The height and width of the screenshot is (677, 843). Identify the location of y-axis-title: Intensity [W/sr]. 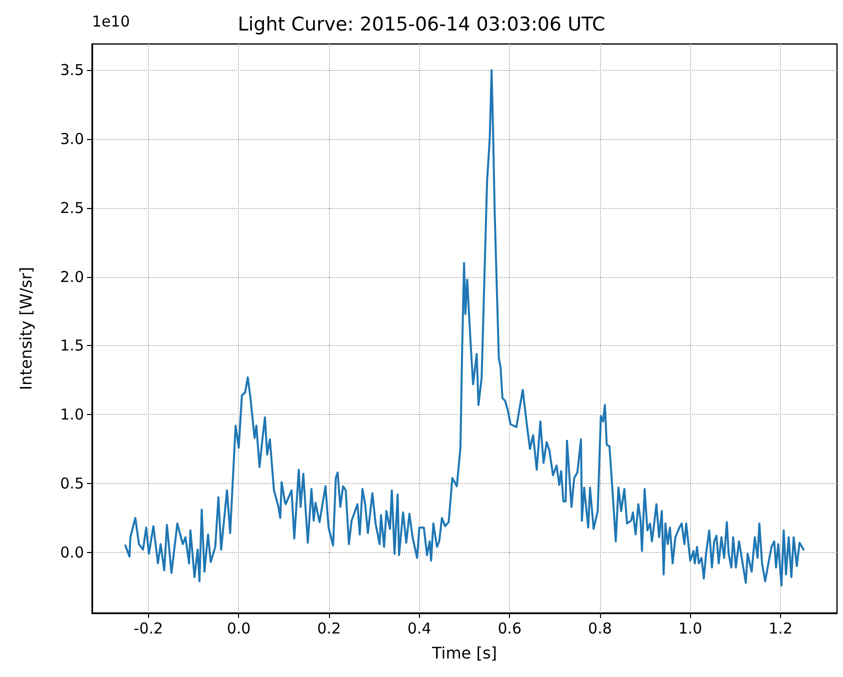
(26, 328).